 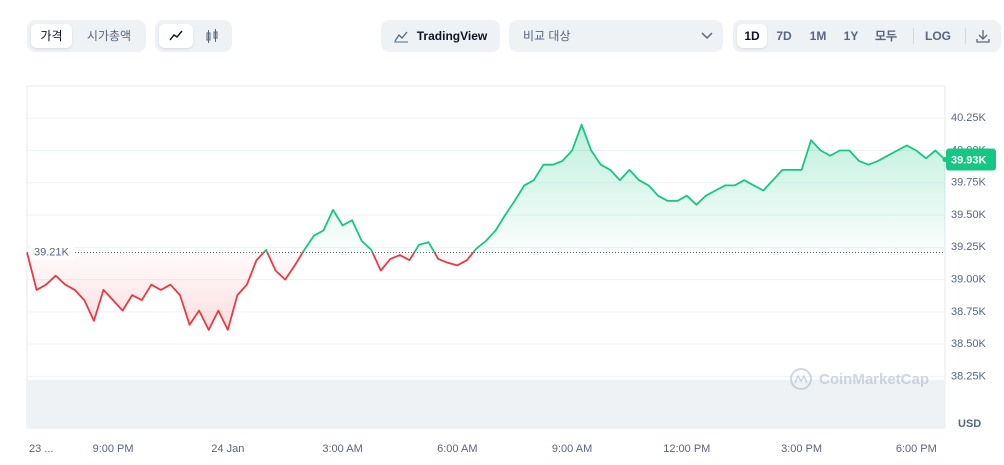 What do you see at coordinates (983, 36) in the screenshot?
I see `download-button` at bounding box center [983, 36].